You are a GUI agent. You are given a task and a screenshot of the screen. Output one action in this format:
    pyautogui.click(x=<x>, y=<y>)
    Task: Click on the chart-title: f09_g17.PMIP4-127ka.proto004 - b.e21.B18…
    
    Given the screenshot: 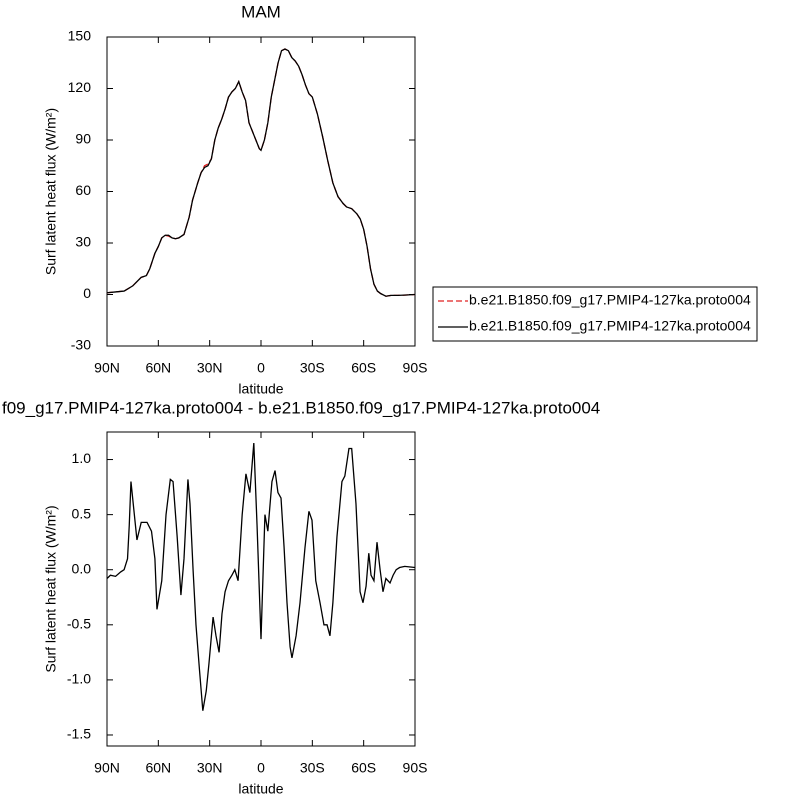 What is the action you would take?
    pyautogui.click(x=301, y=407)
    